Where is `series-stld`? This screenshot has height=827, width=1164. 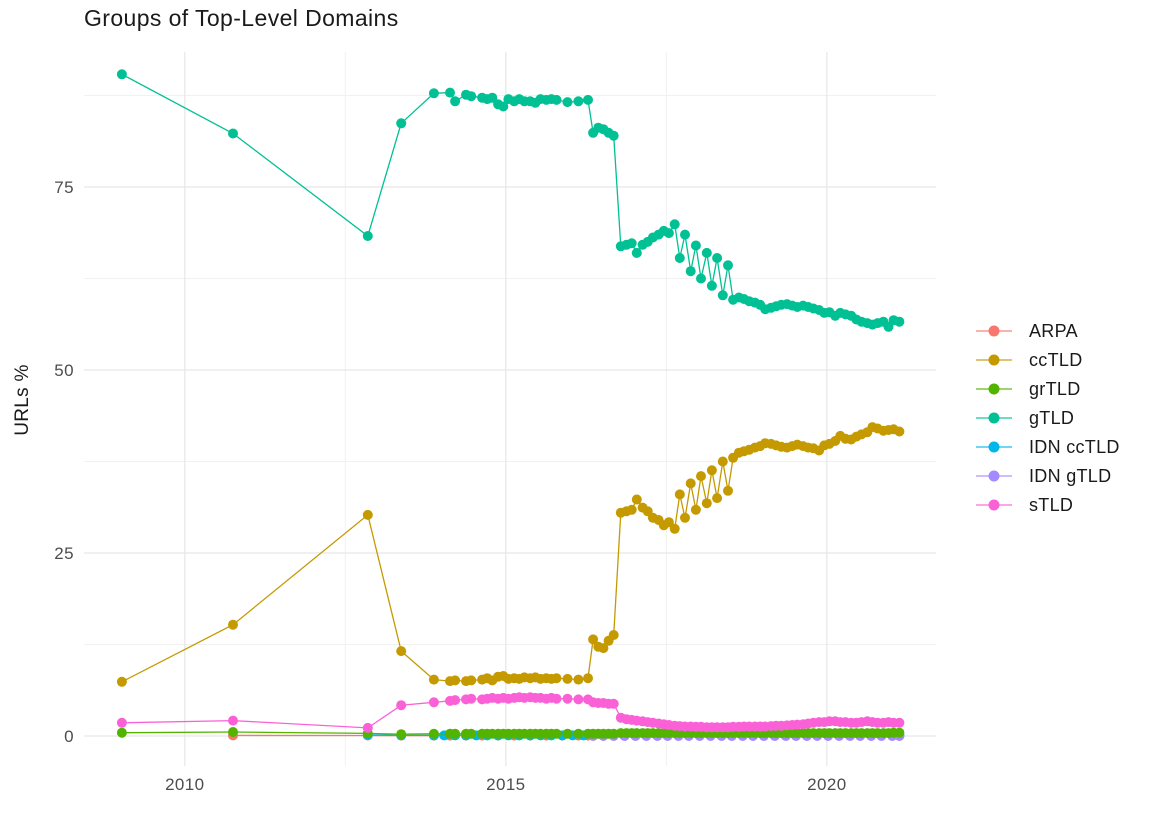
series-stld is located at coordinates (510, 712).